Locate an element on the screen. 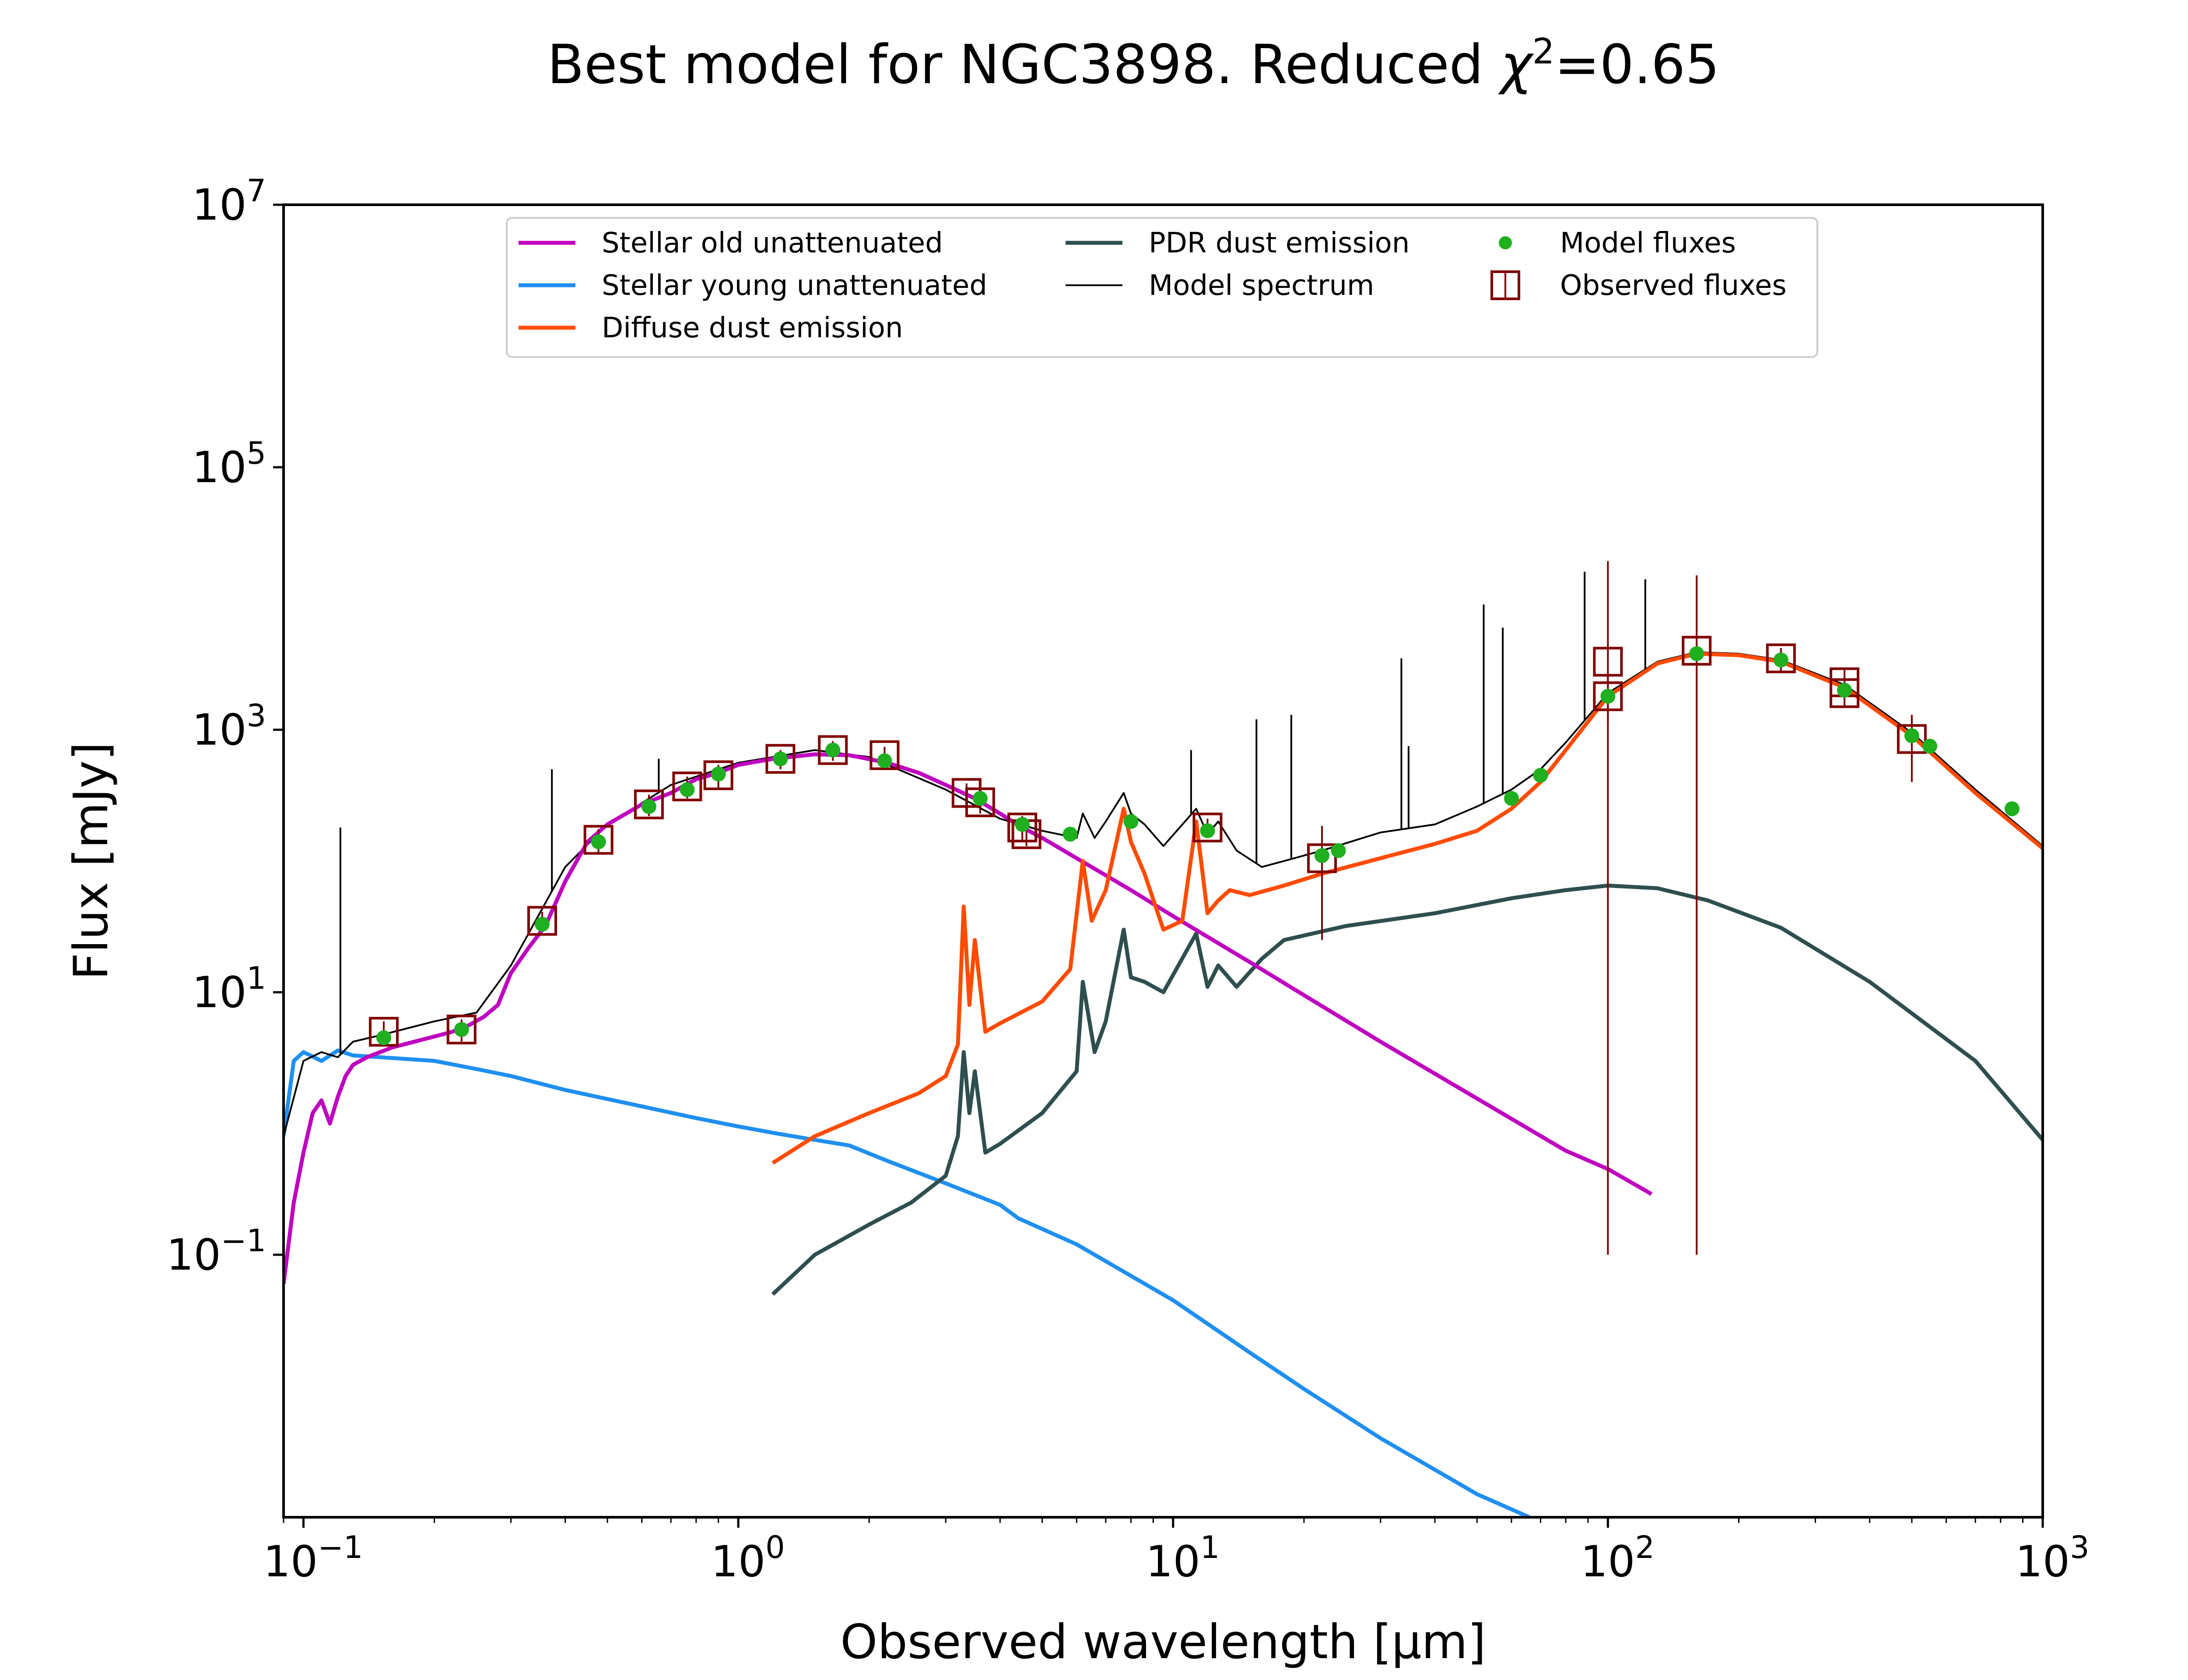 This screenshot has height=1680, width=2188. tick-label: 10⁰ is located at coordinates (748, 1558).